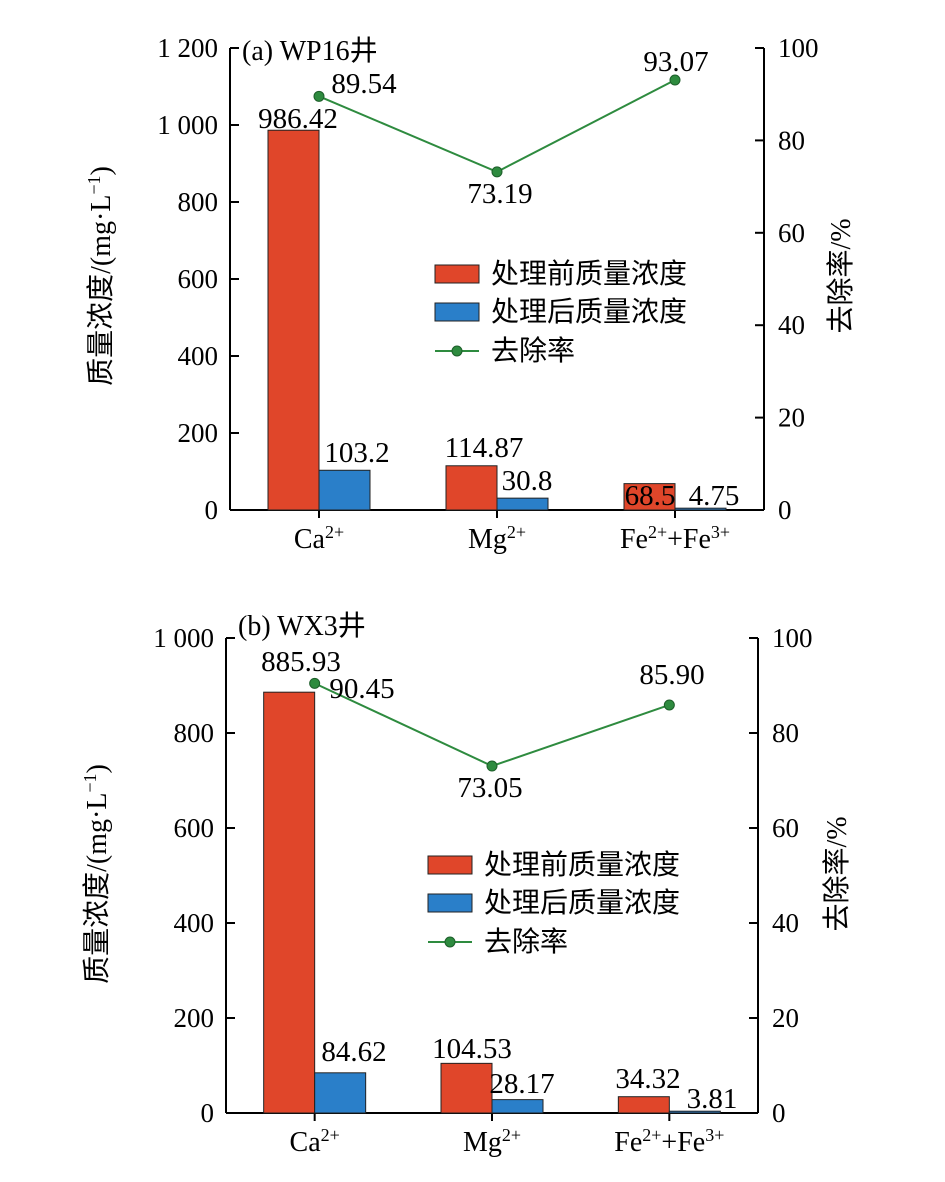  I want to click on data-label-rate: 90.45, so click(361, 689).